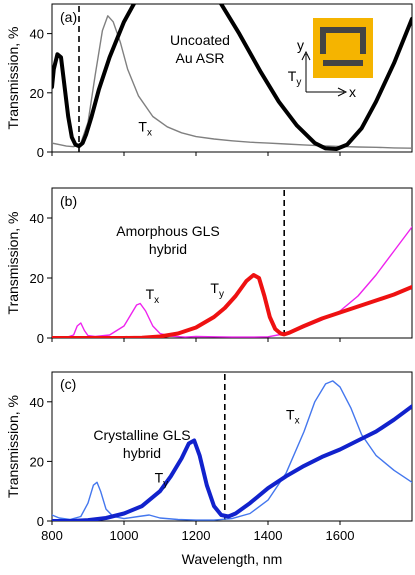 The width and height of the screenshot is (415, 575). I want to click on split-ring-resonator-icon, so click(343, 40).